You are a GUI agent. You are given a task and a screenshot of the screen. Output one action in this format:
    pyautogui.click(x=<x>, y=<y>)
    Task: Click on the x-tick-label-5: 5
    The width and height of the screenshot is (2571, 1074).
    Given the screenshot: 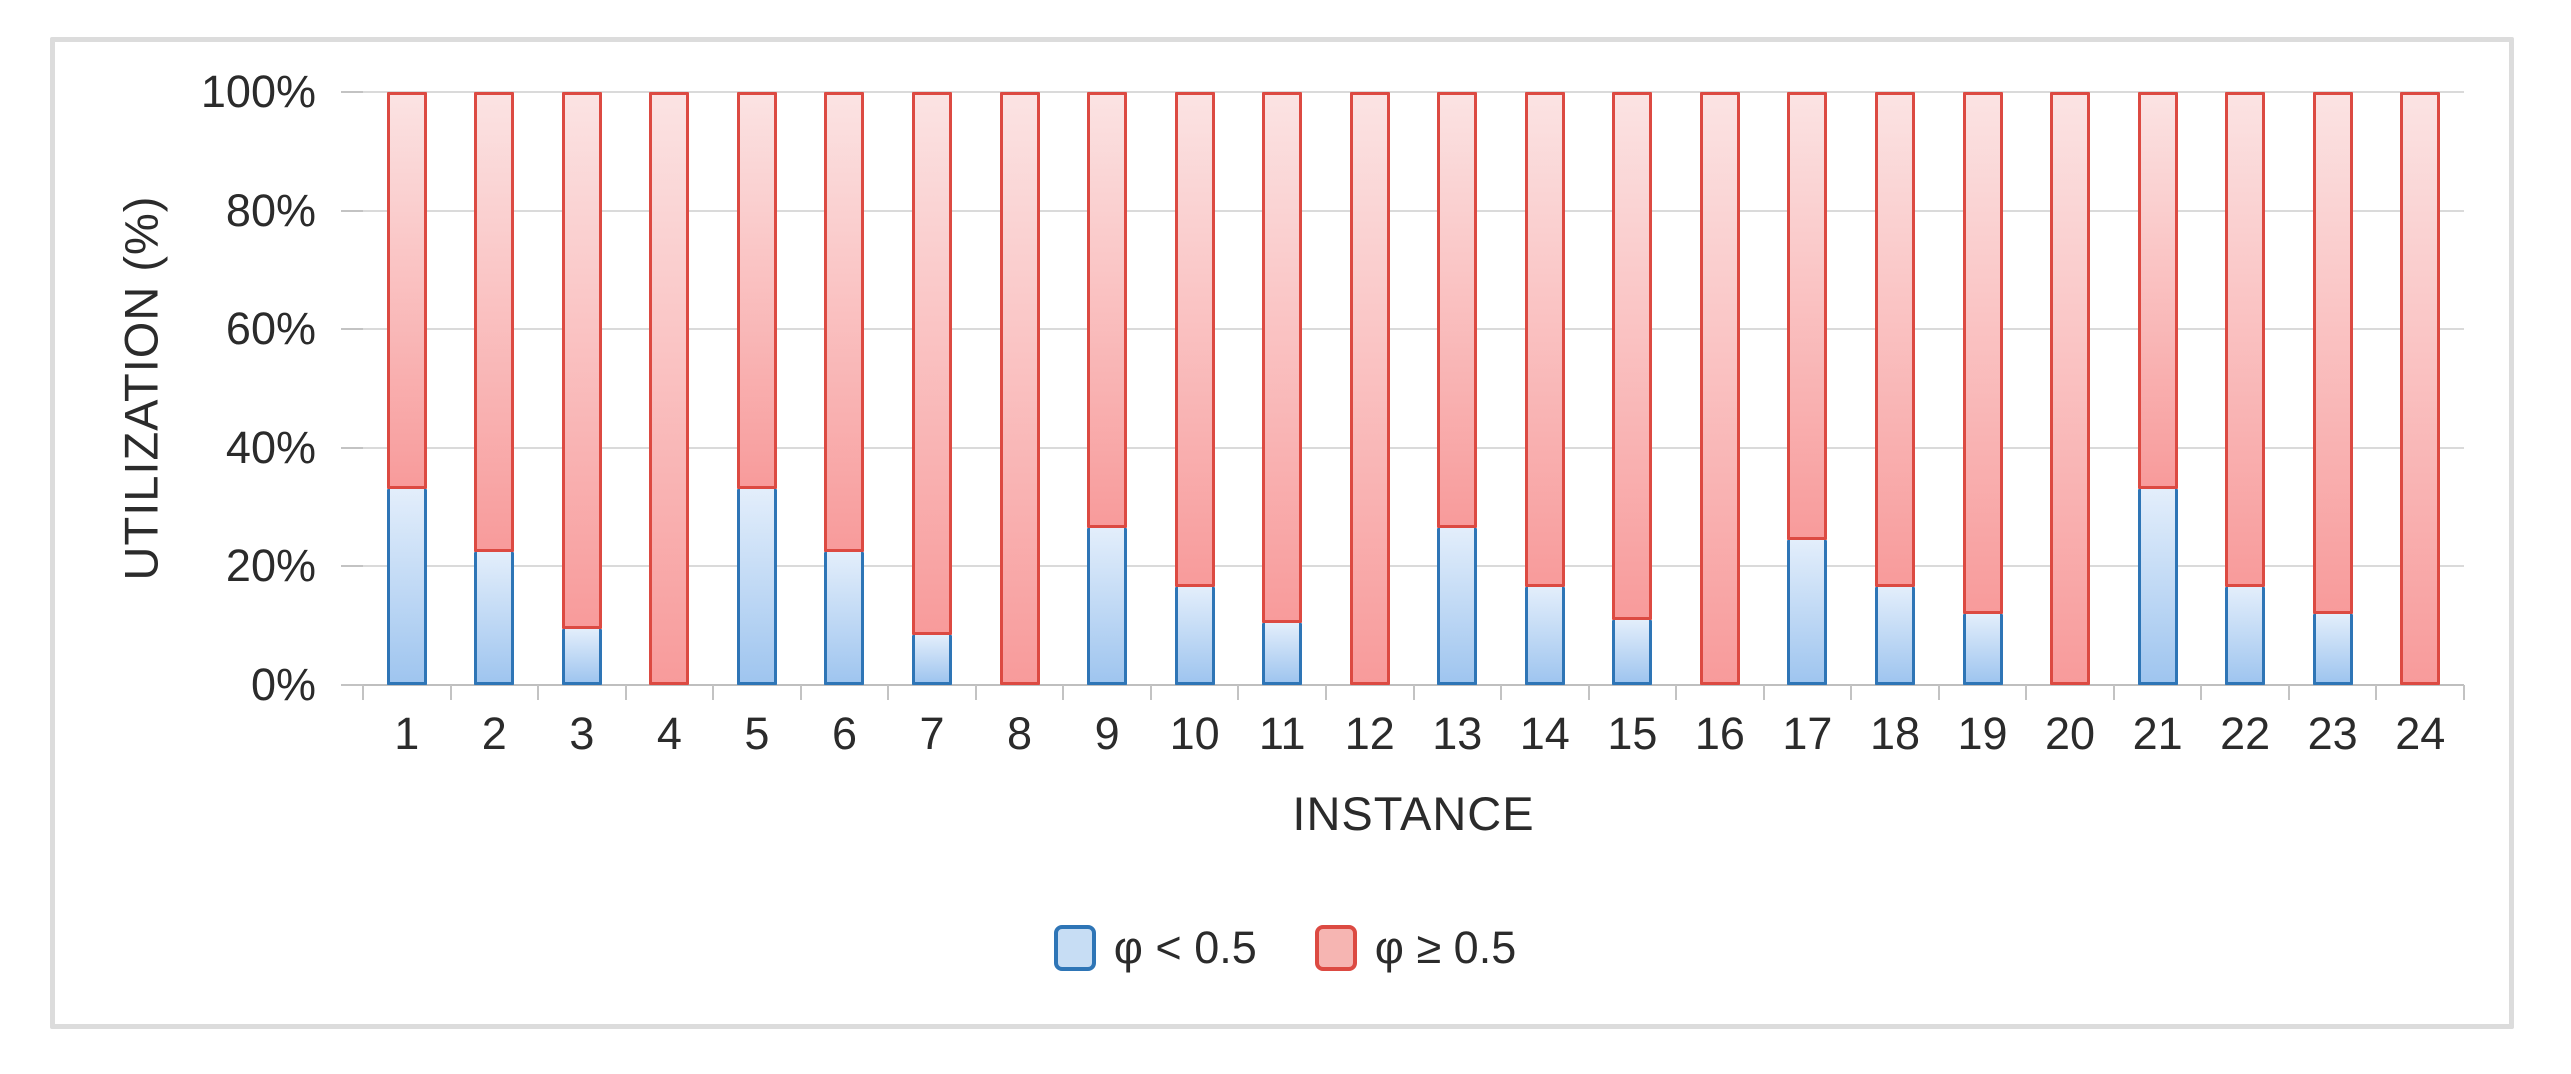 What is the action you would take?
    pyautogui.click(x=757, y=733)
    